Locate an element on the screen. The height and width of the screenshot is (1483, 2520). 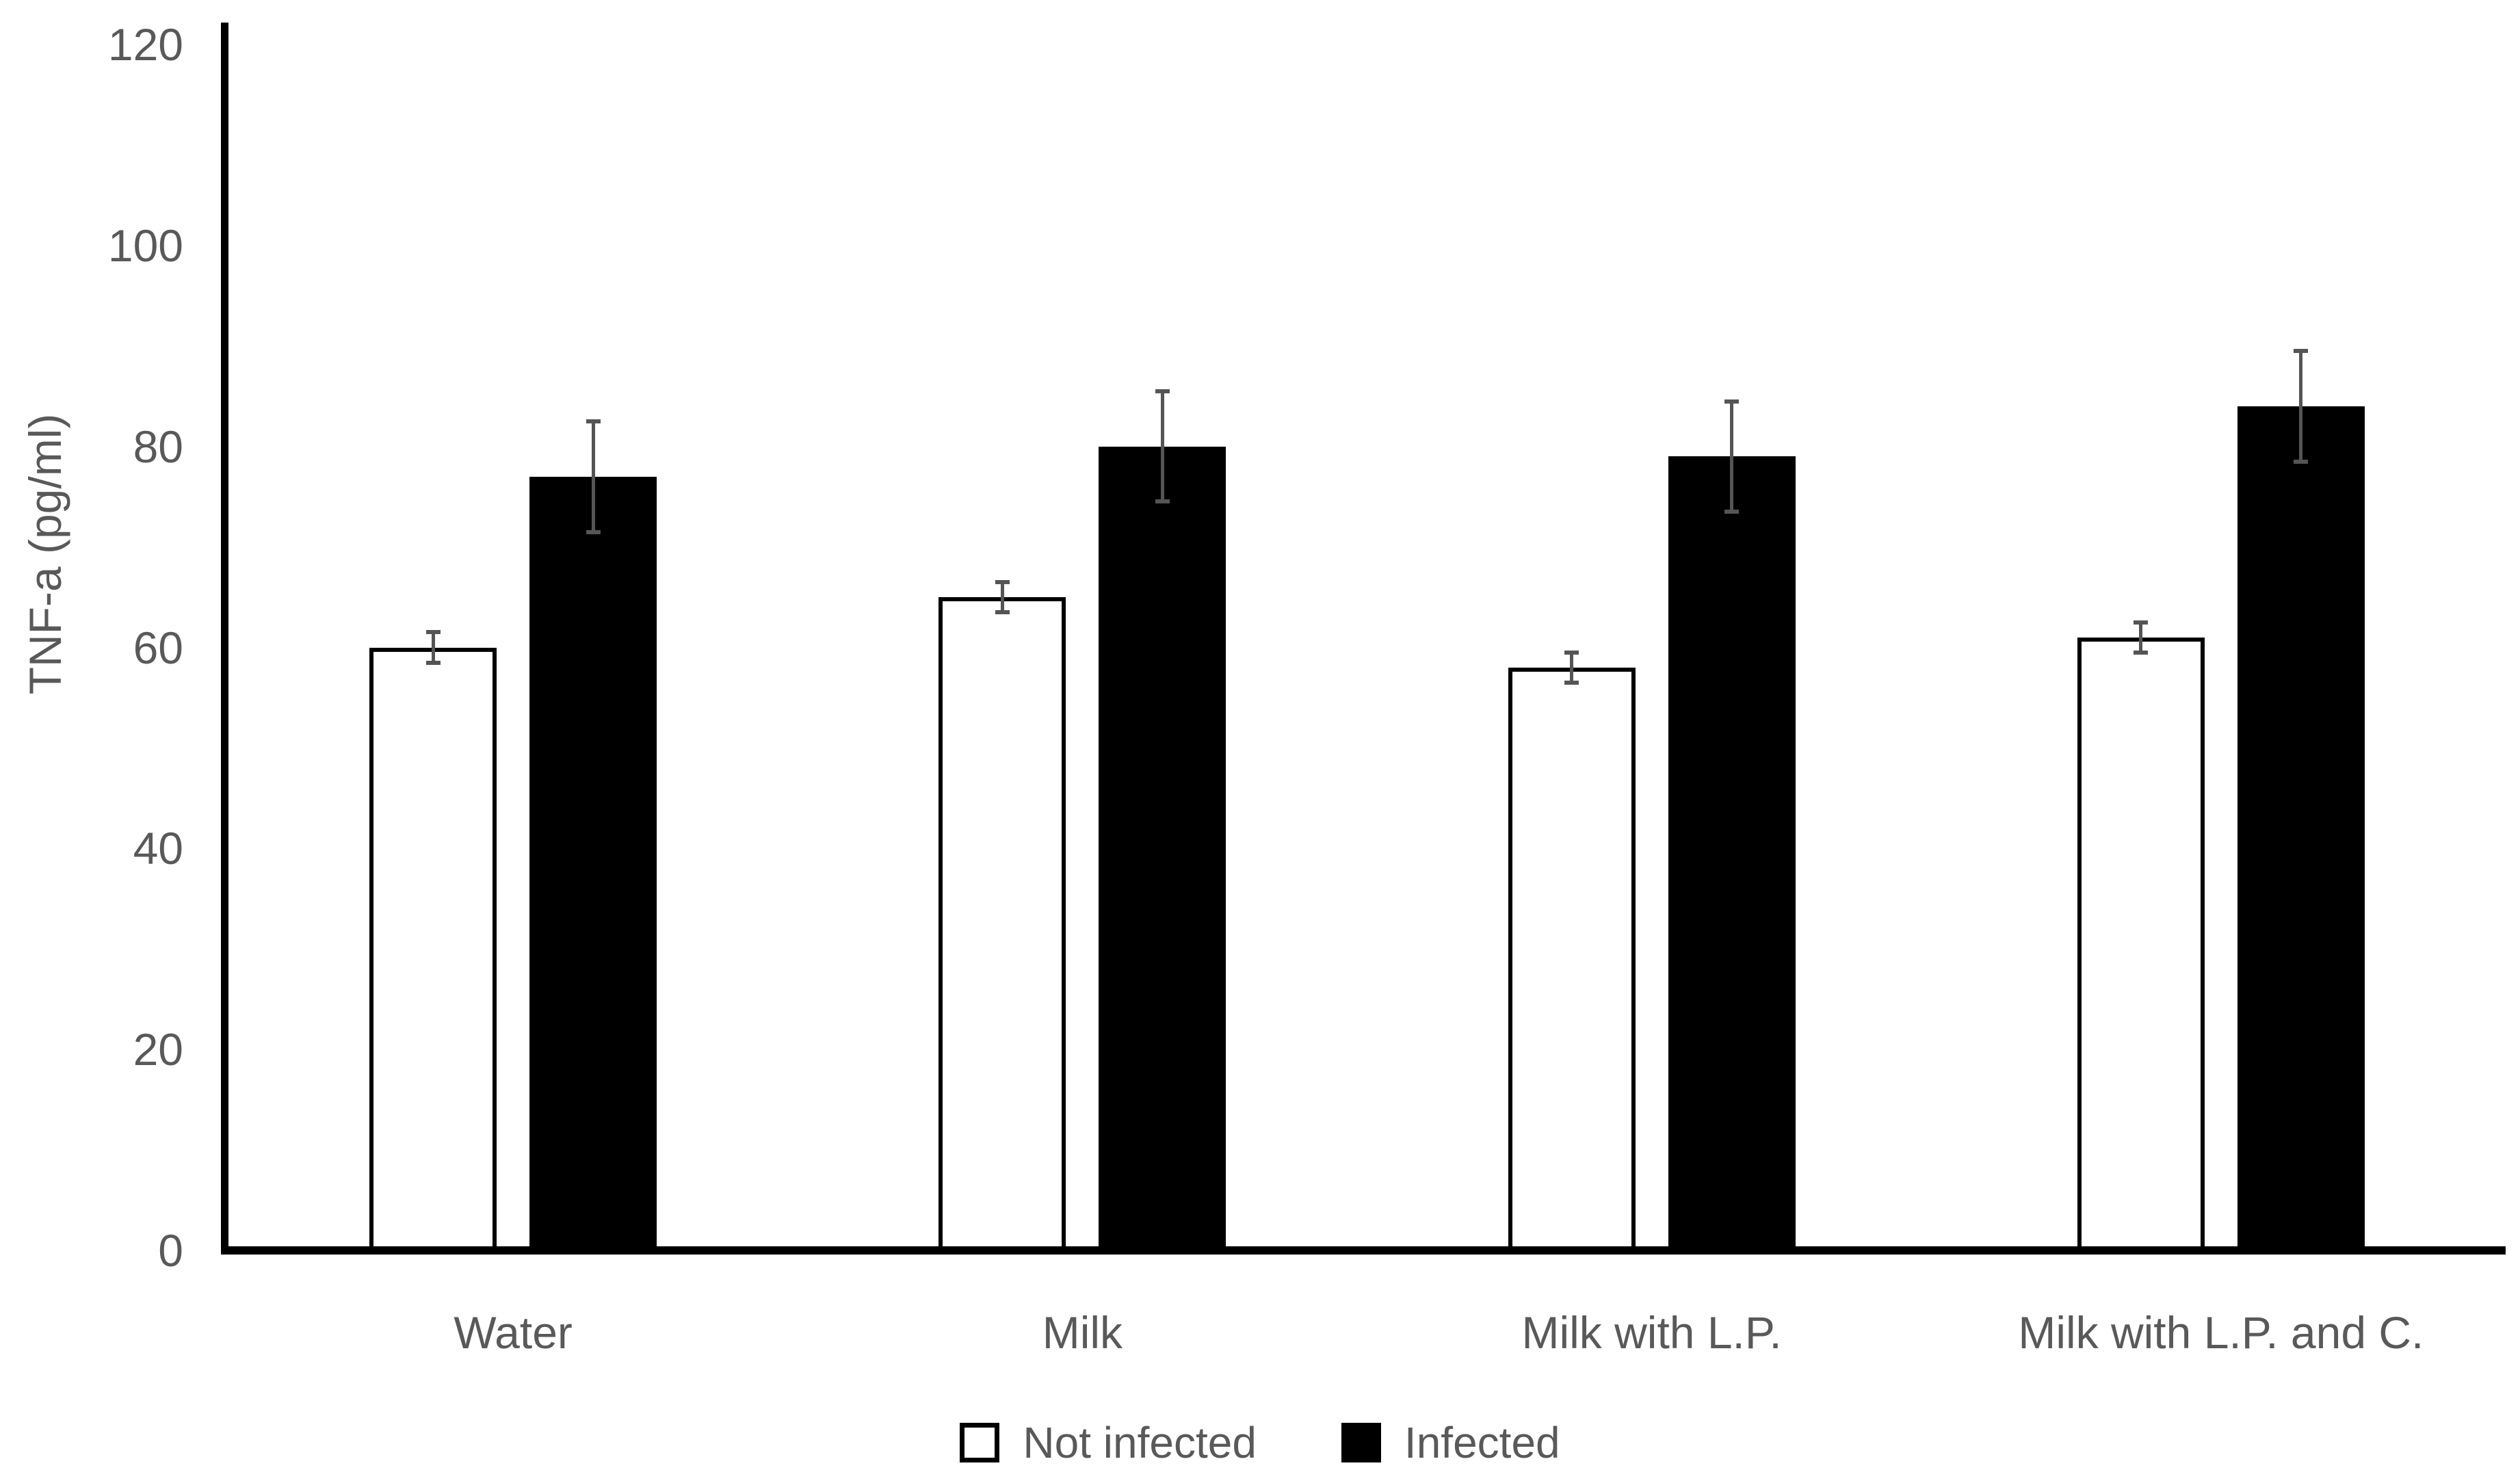
y-tick-label-40: 40 is located at coordinates (158, 848).